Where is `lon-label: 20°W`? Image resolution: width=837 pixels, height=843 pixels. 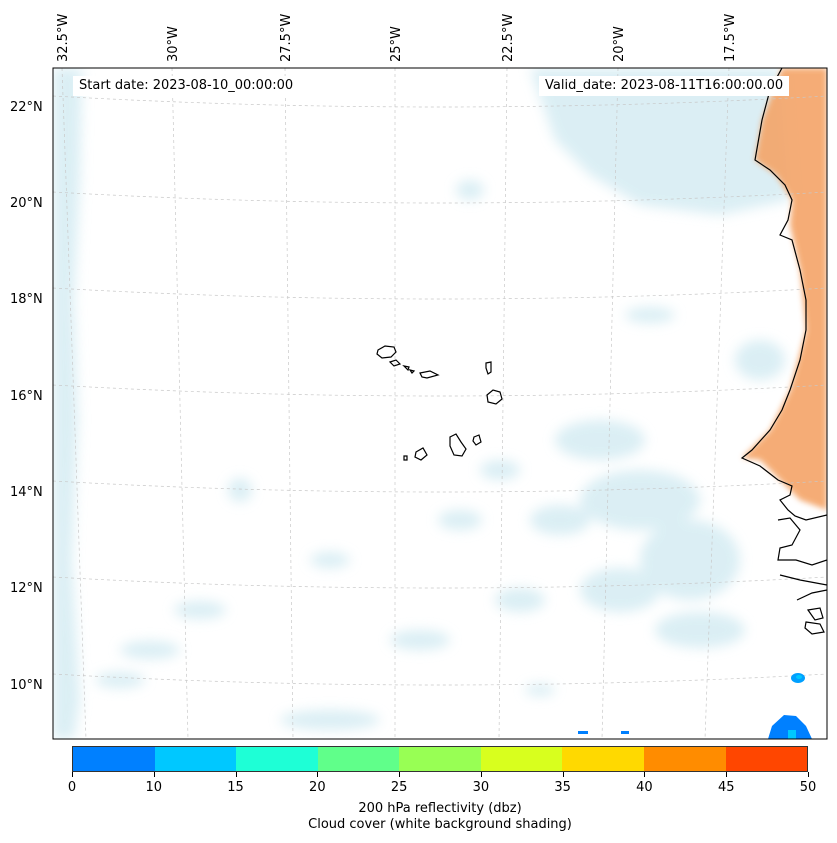
lon-label: 20°W is located at coordinates (619, 44).